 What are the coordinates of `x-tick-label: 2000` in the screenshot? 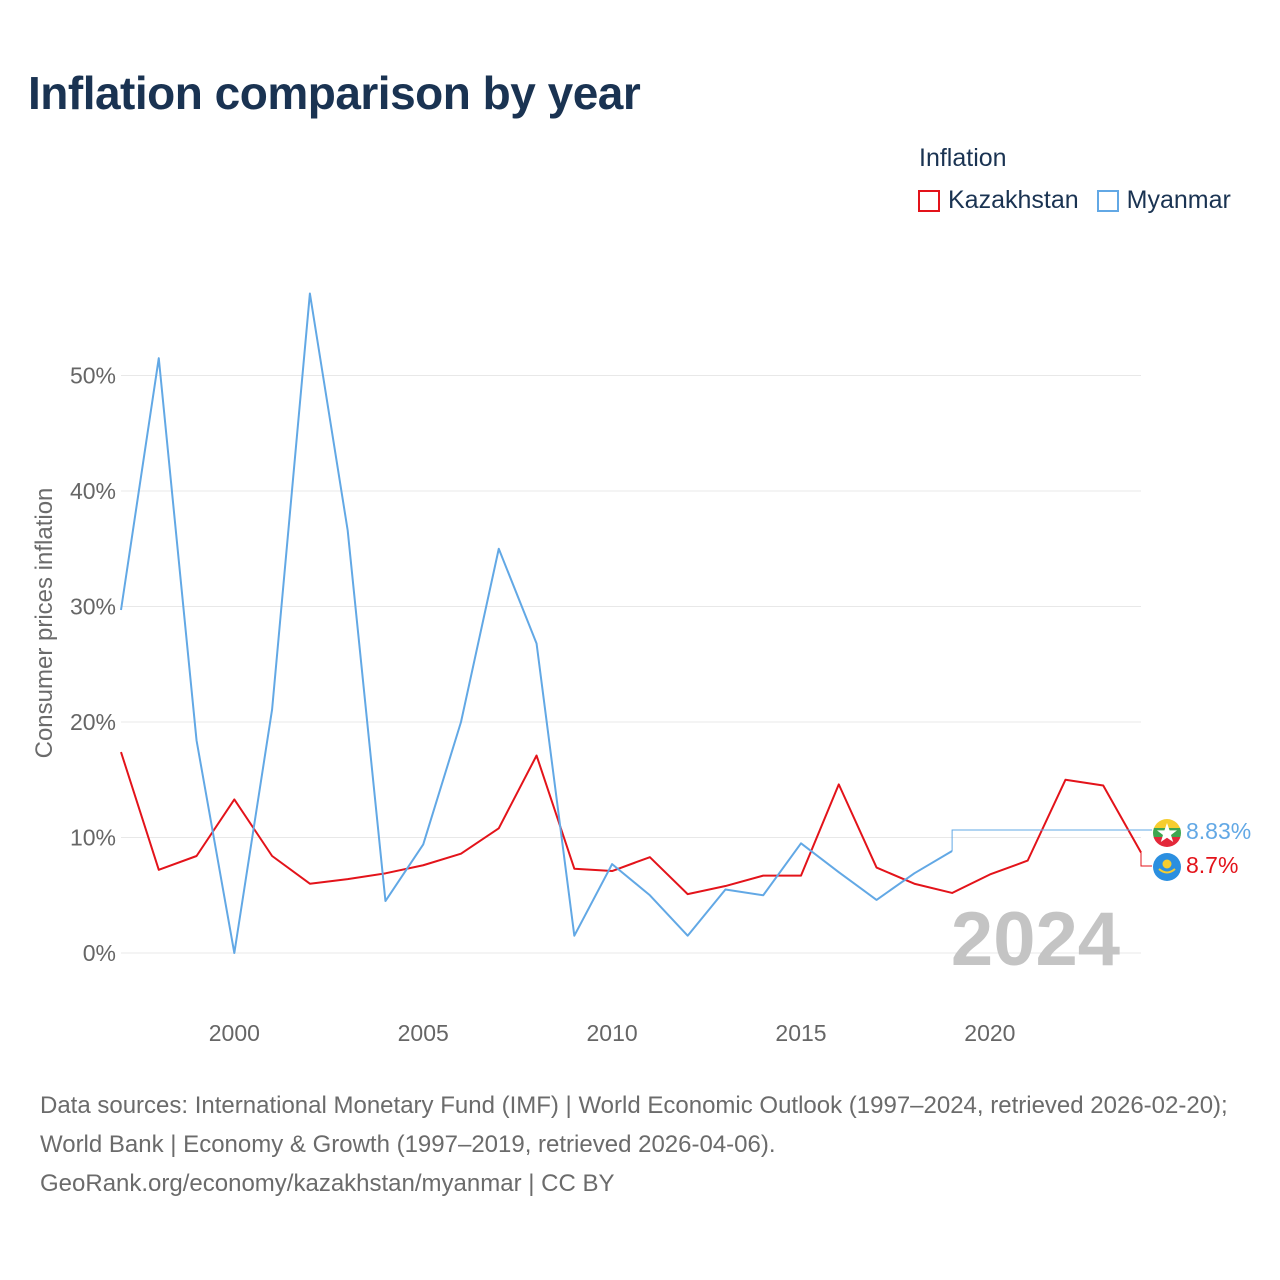 It's located at (234, 1033).